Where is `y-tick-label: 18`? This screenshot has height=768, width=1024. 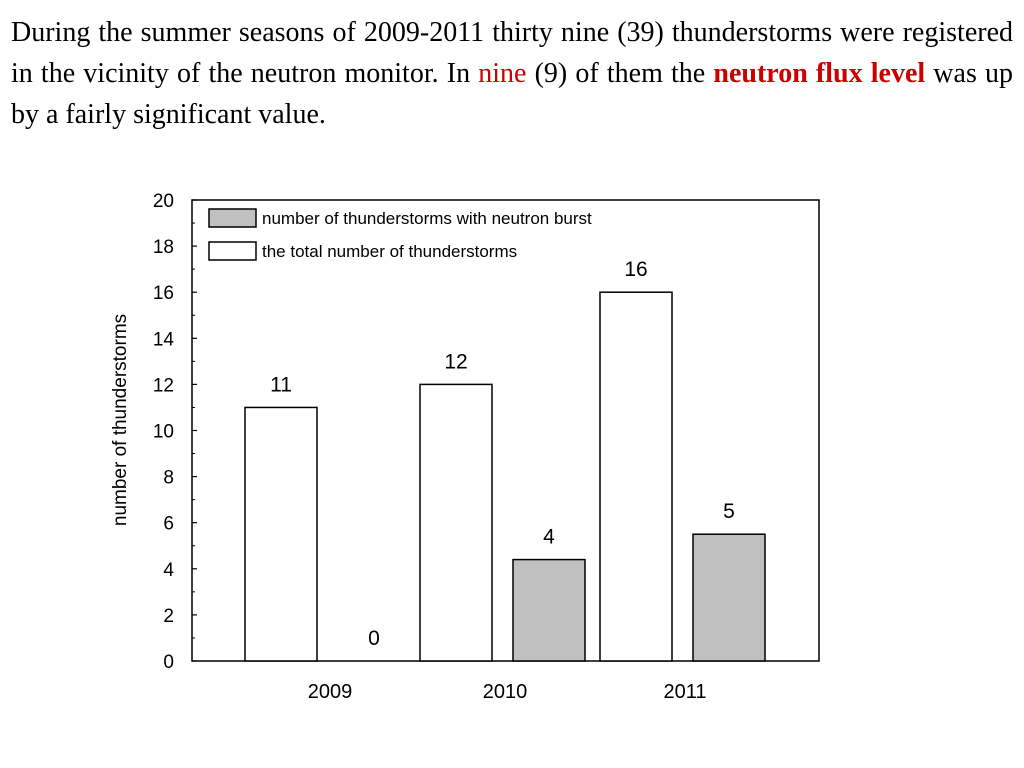 y-tick-label: 18 is located at coordinates (163, 247).